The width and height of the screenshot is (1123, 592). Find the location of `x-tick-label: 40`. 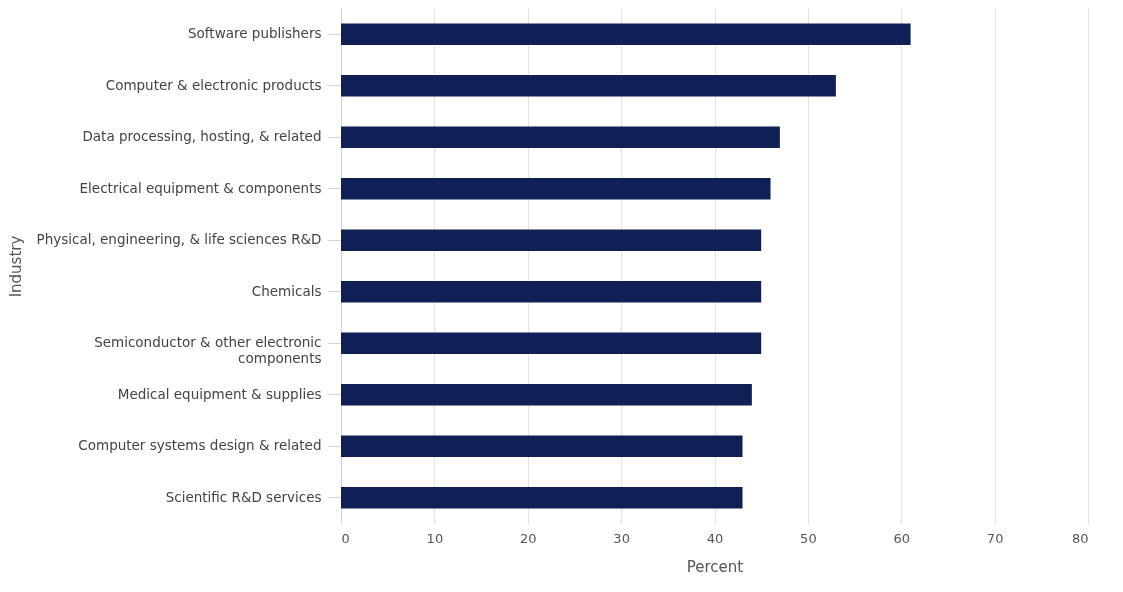

x-tick-label: 40 is located at coordinates (715, 538).